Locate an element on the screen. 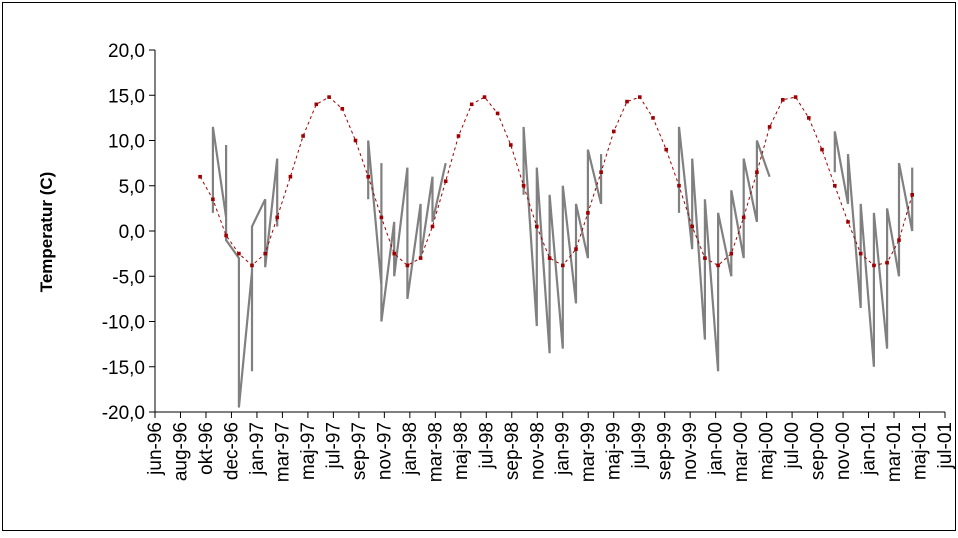 The image size is (958, 538). x-tick-label: maj-97 is located at coordinates (308, 451).